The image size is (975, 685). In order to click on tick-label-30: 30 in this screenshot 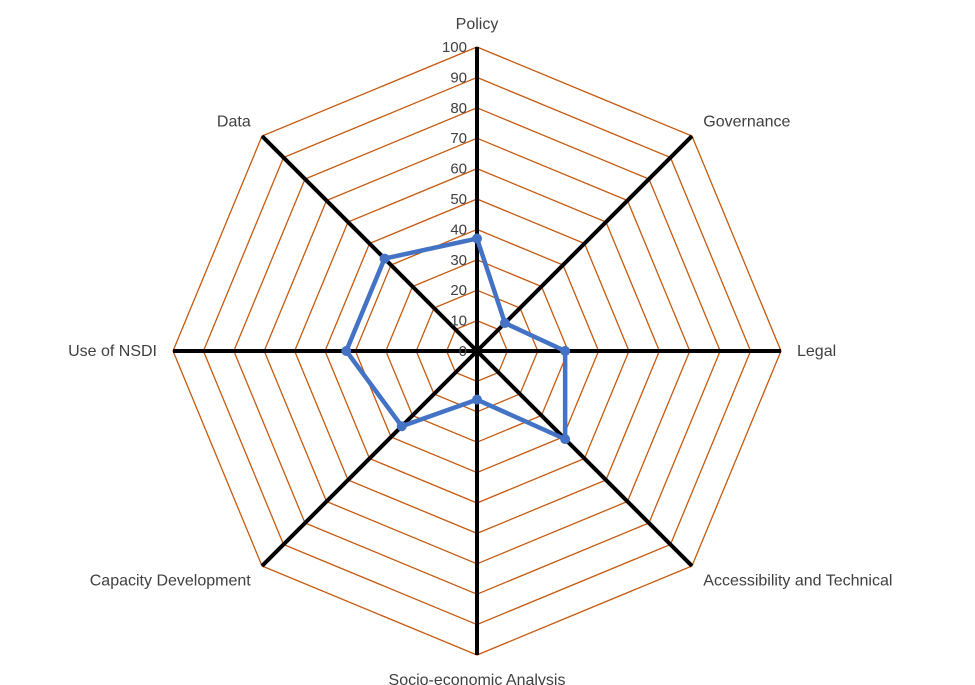, I will do `click(458, 260)`.